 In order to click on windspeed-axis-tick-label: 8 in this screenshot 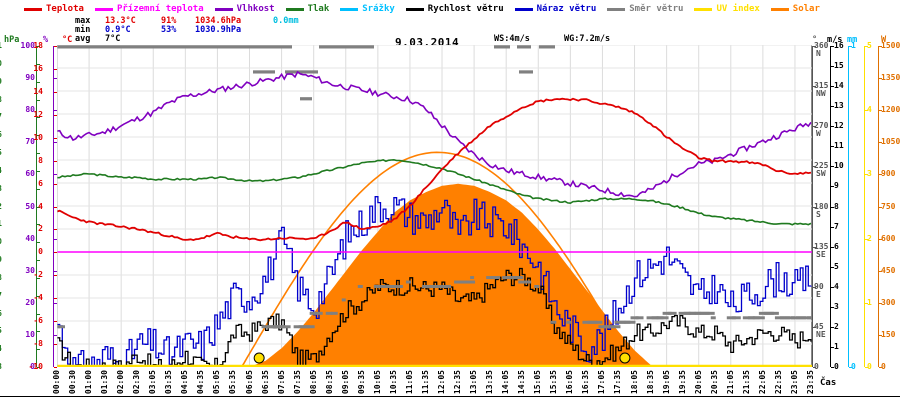, I will do `click(836, 206)`.